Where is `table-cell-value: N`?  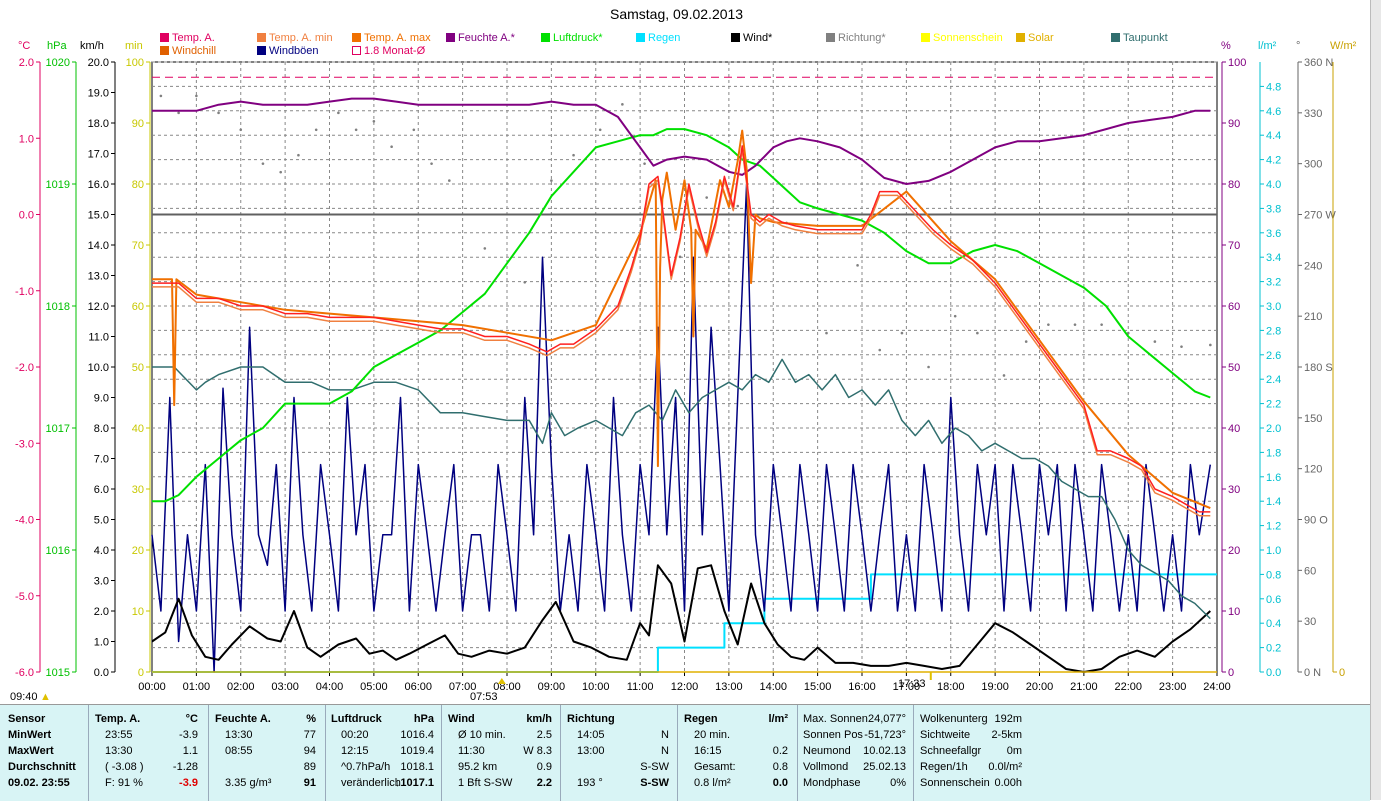
table-cell-value: N is located at coordinates (665, 751).